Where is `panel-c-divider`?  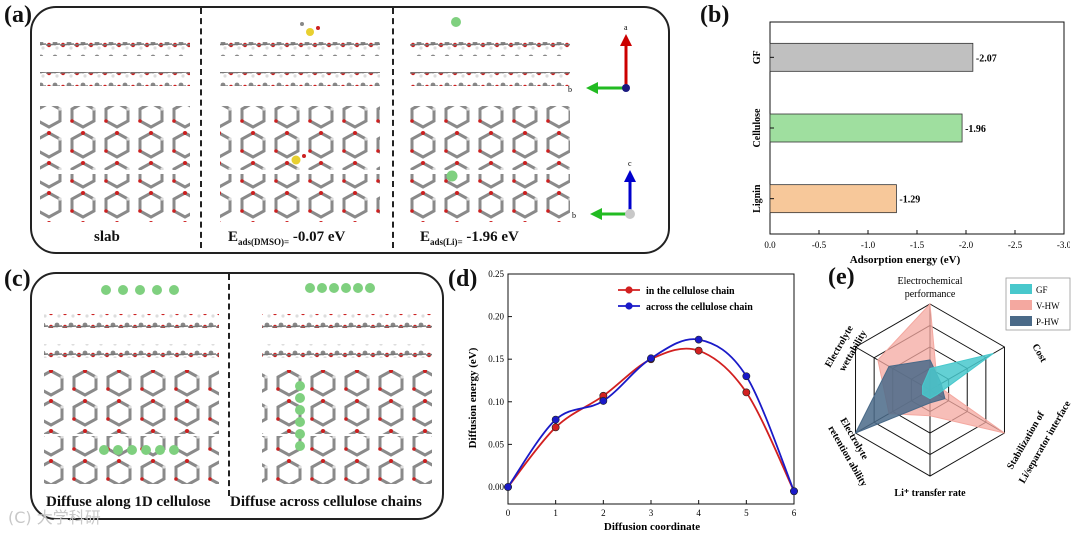 panel-c-divider is located at coordinates (229, 385).